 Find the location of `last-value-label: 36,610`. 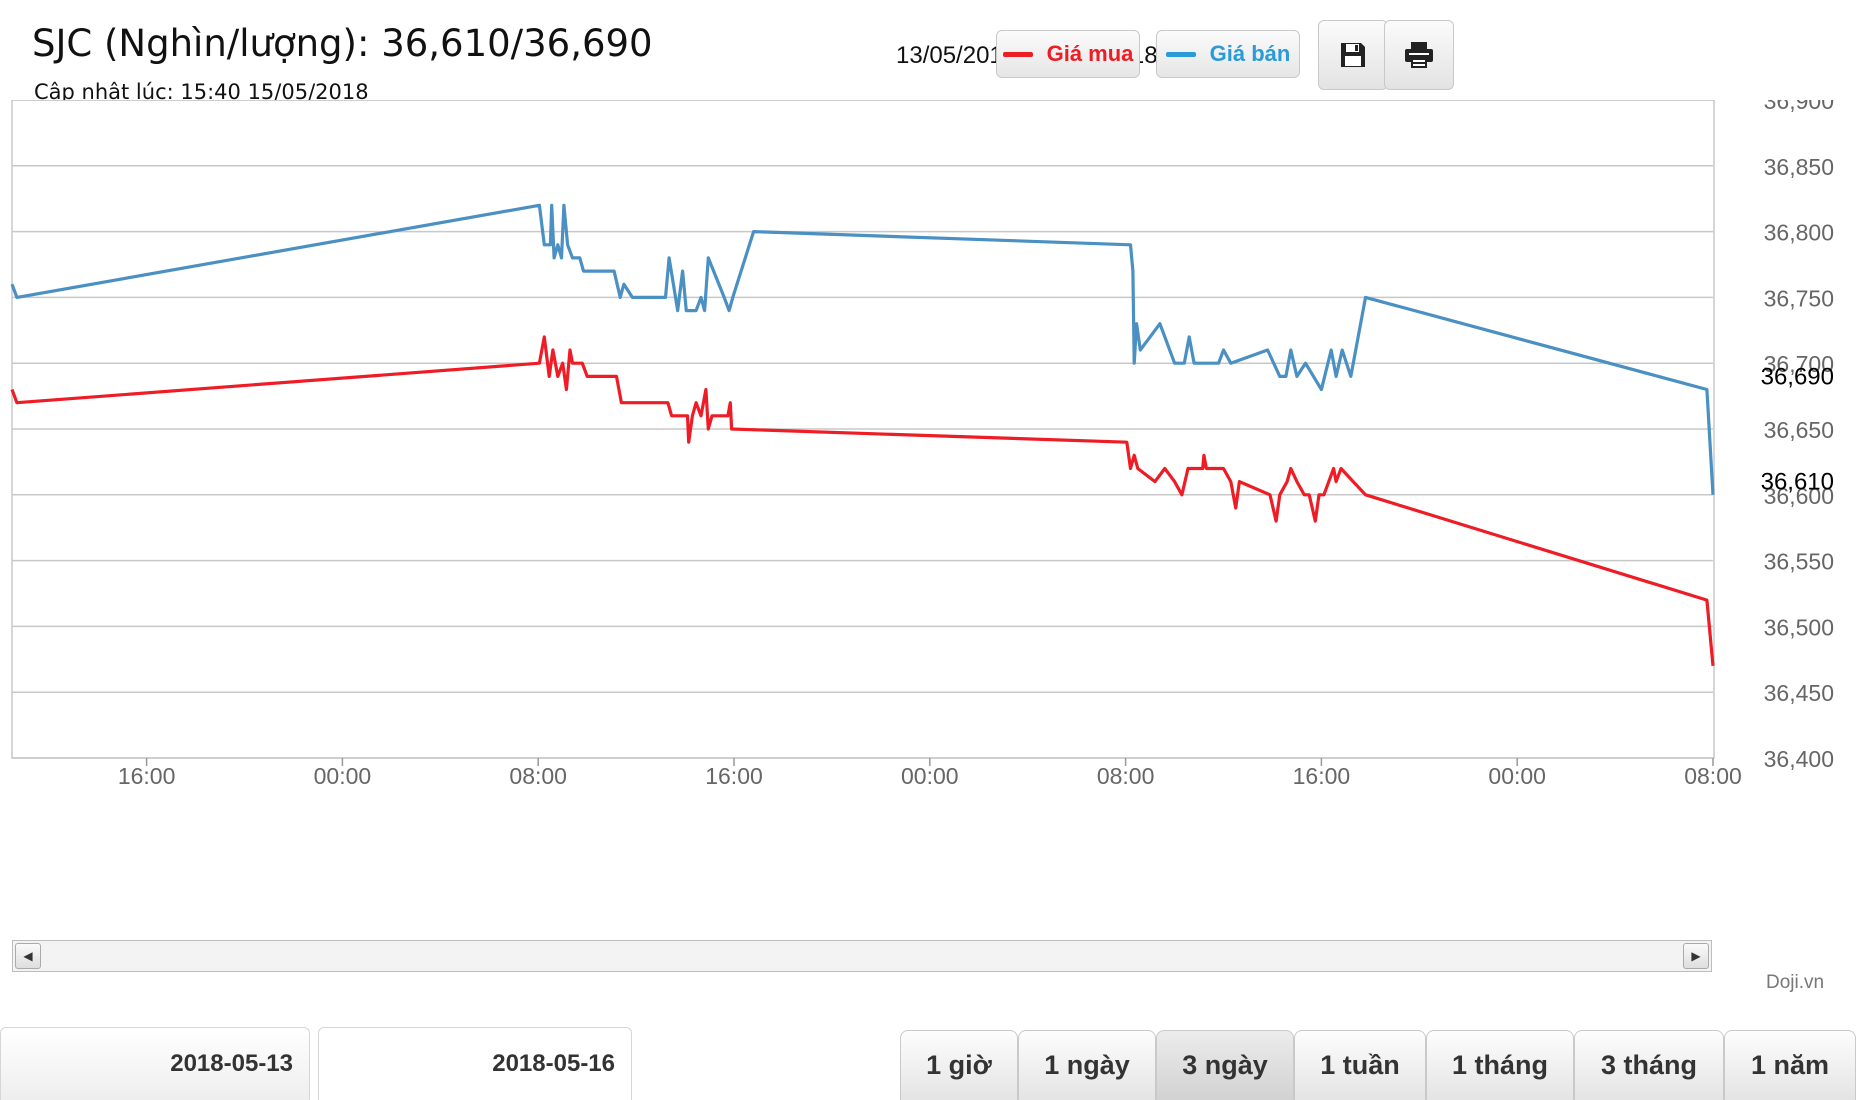

last-value-label: 36,610 is located at coordinates (1797, 482).